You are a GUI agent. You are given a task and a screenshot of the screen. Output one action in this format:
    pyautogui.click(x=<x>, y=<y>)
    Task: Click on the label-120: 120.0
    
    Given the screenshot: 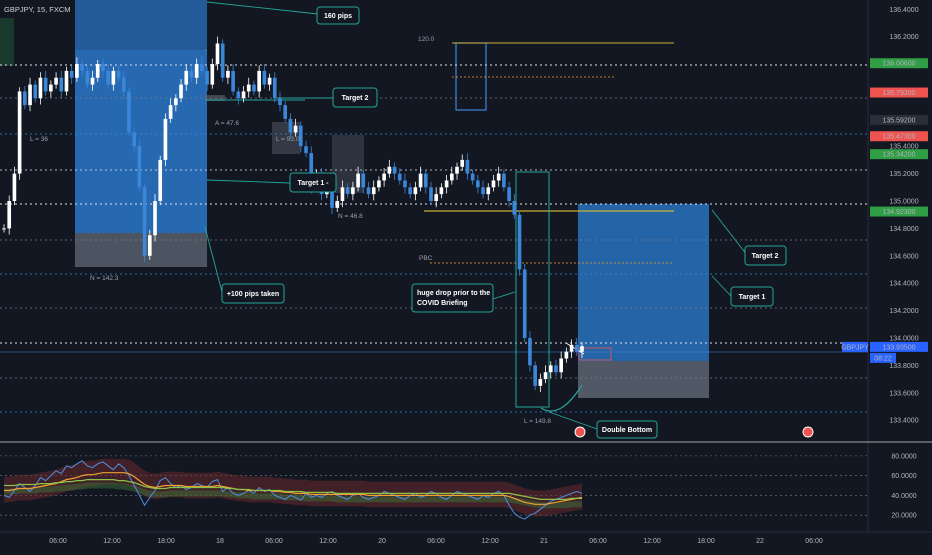 What is the action you would take?
    pyautogui.click(x=426, y=39)
    